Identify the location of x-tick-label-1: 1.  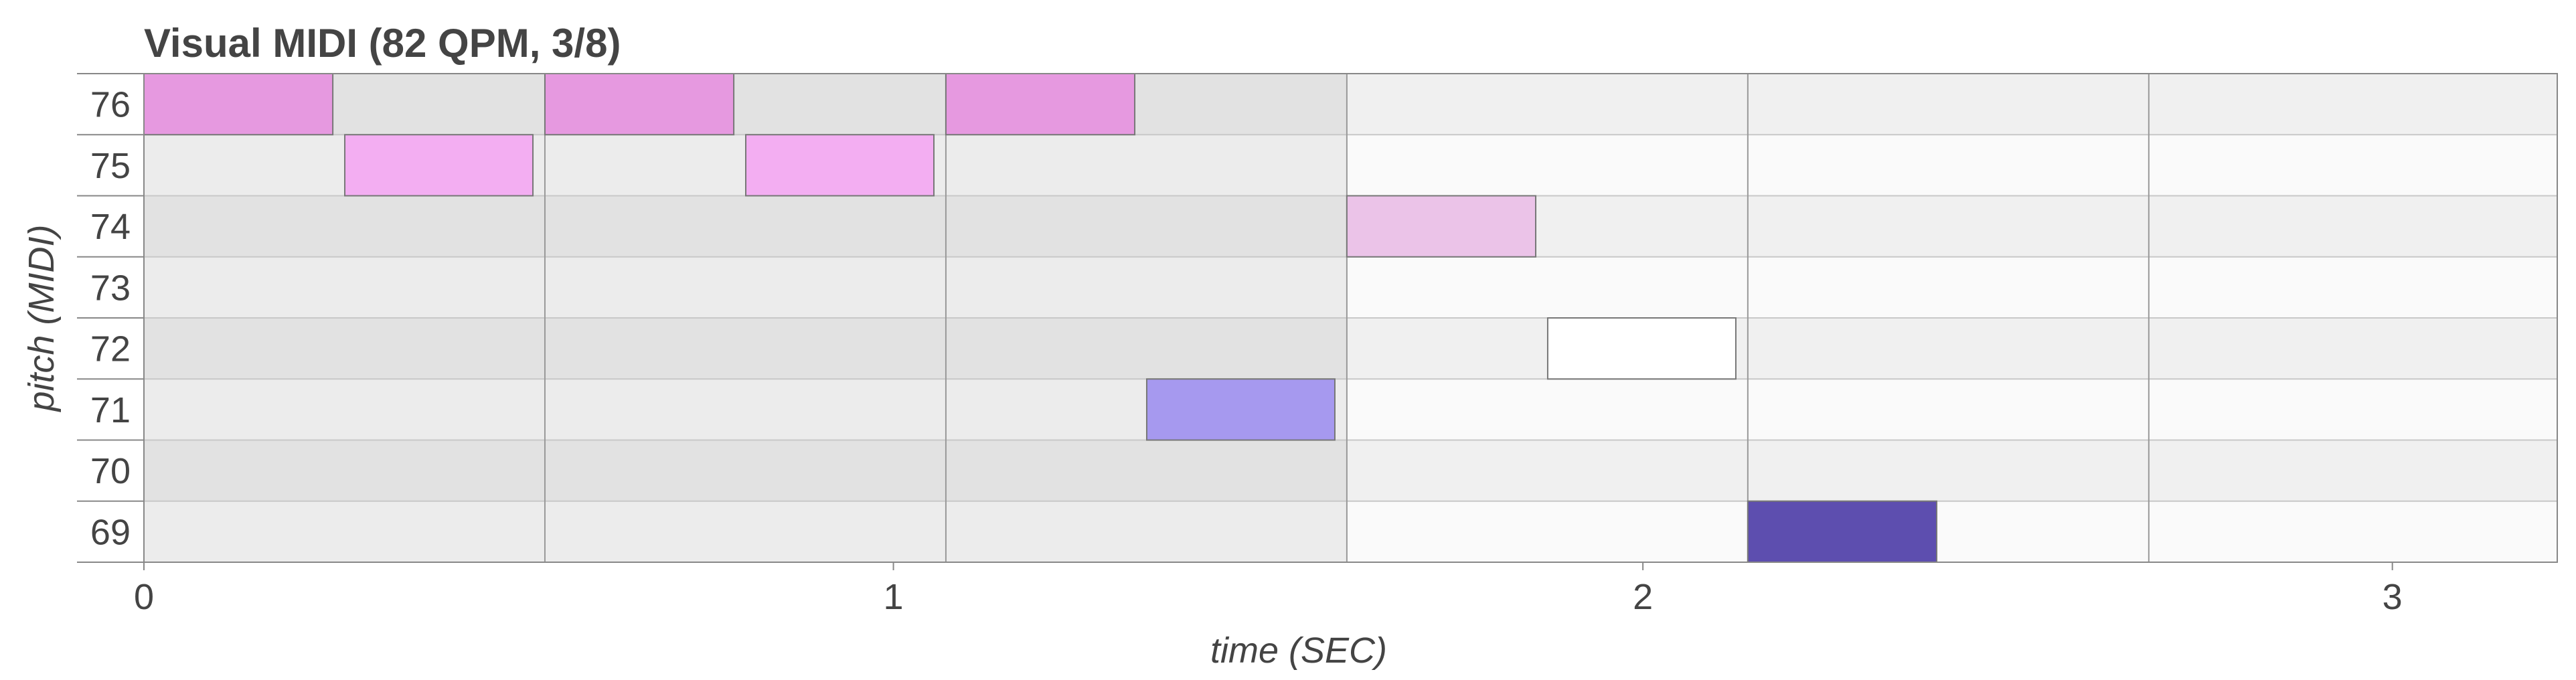
(894, 597).